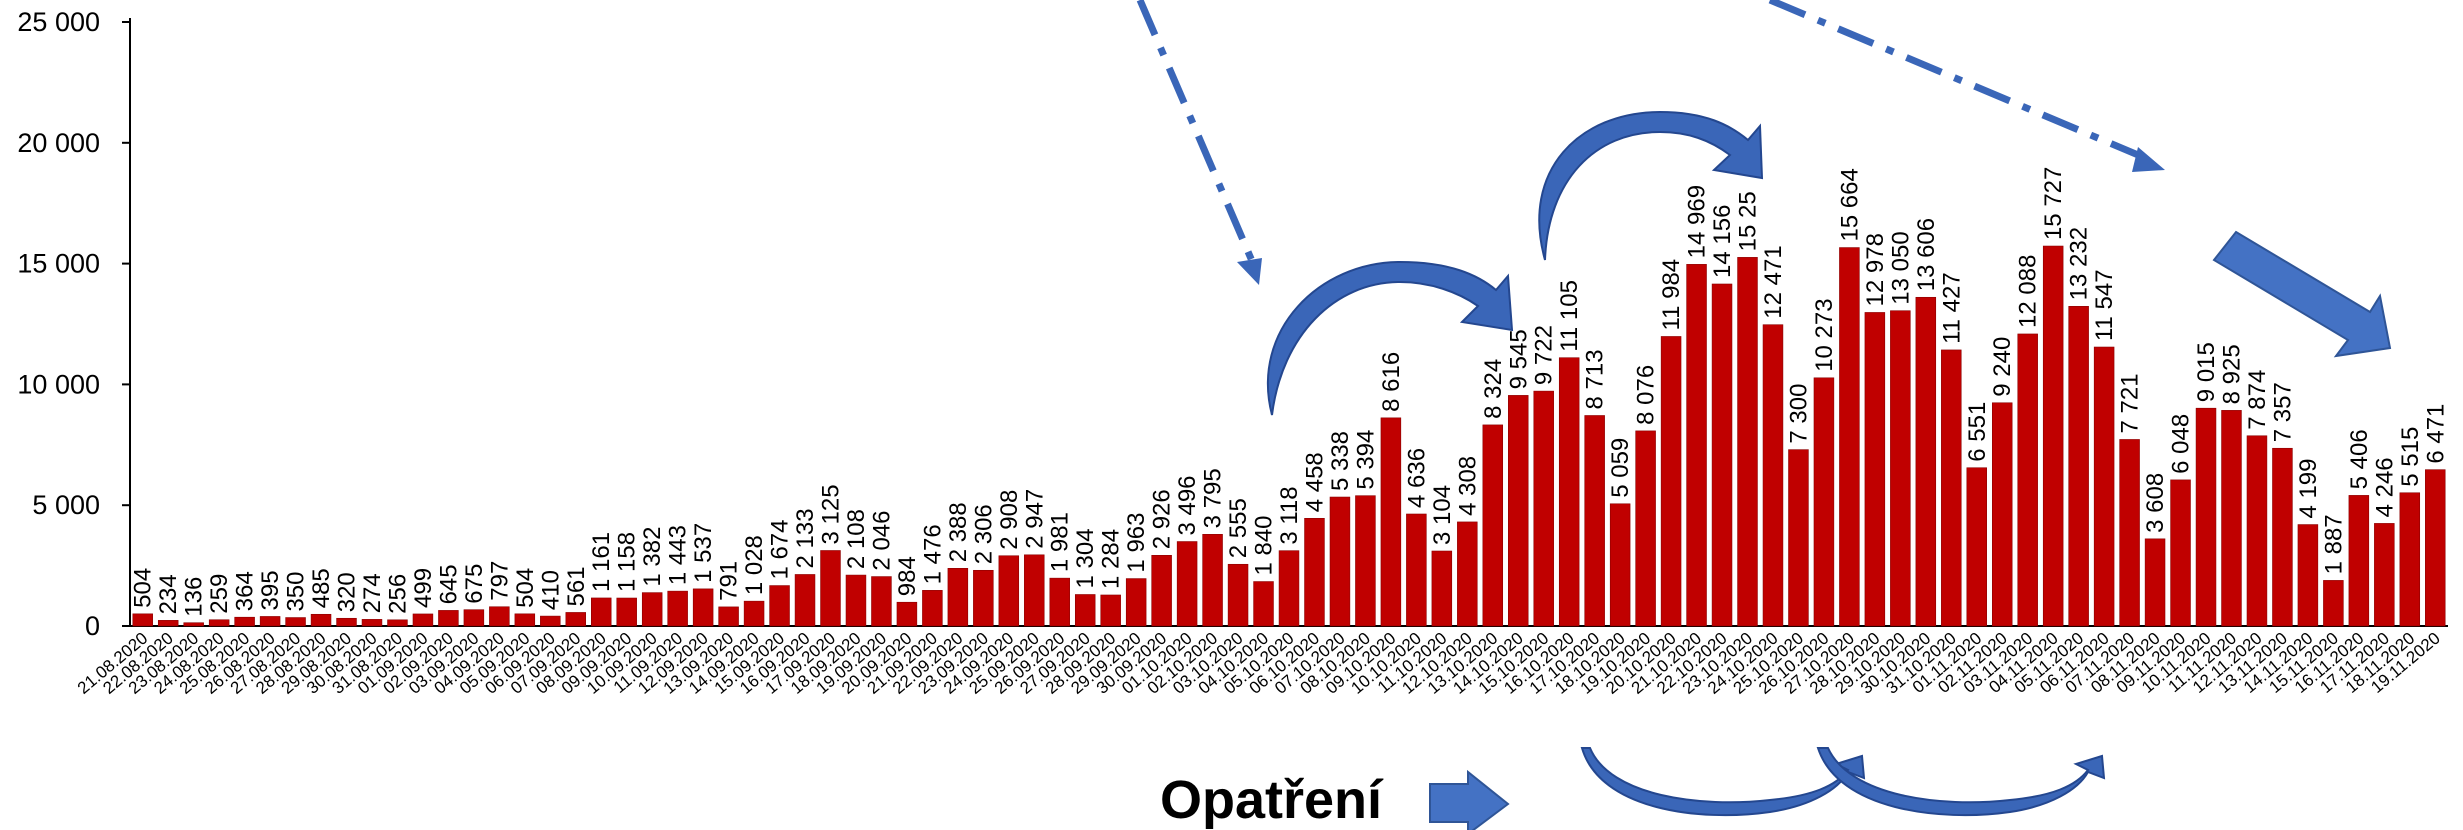 This screenshot has width=2463, height=830. Describe the element at coordinates (2410, 457) in the screenshot. I see `data-label: 5 515` at that location.